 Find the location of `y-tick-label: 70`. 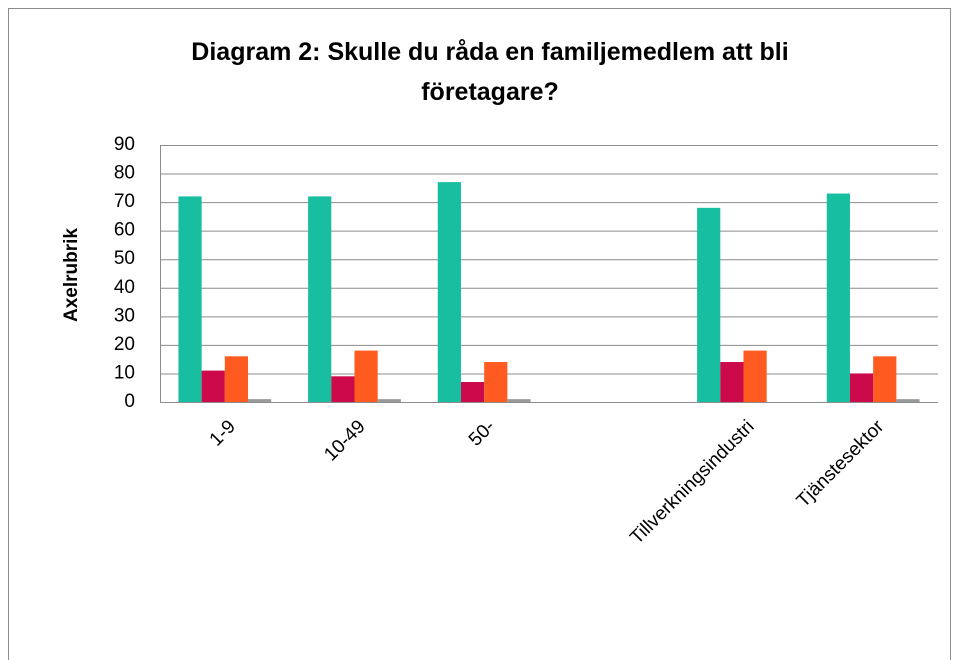

y-tick-label: 70 is located at coordinates (124, 201).